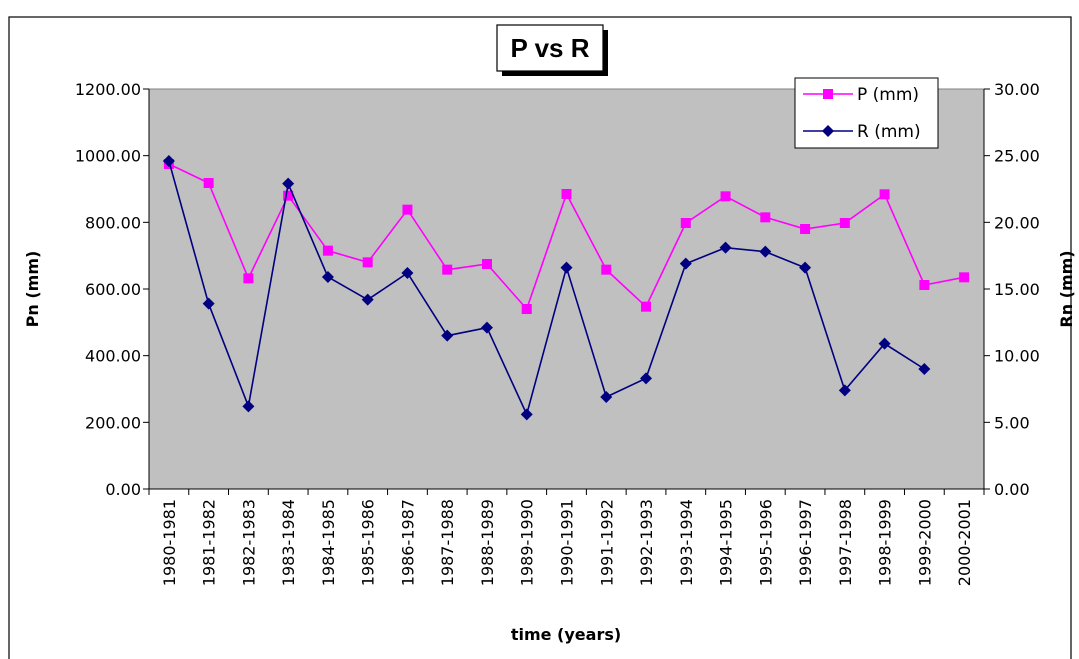  Describe the element at coordinates (567, 542) in the screenshot. I see `x-tick-label: 1990-1991` at that location.